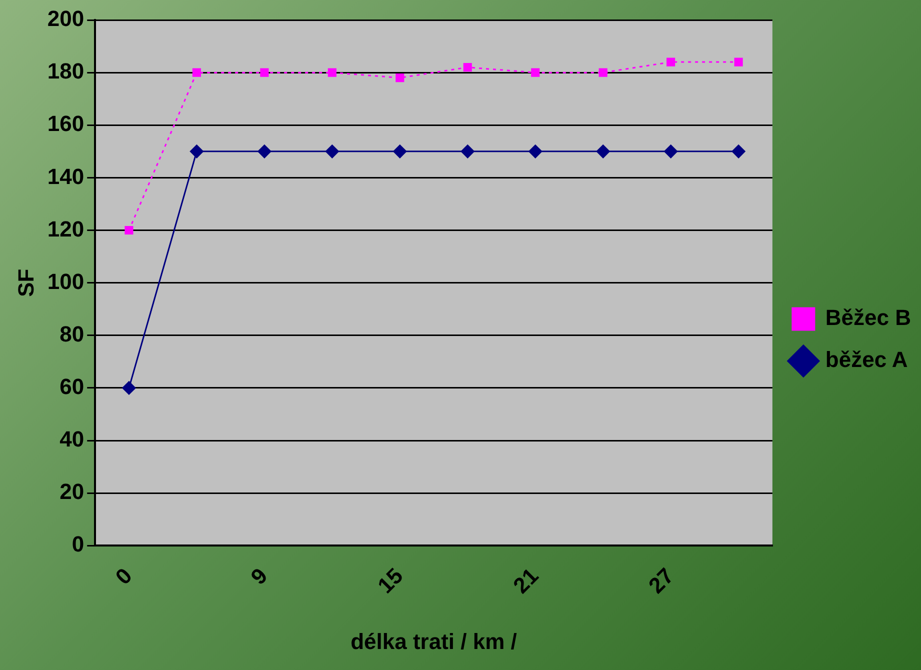 The height and width of the screenshot is (670, 921). What do you see at coordinates (25, 282) in the screenshot?
I see `y-axis-title: SF` at bounding box center [25, 282].